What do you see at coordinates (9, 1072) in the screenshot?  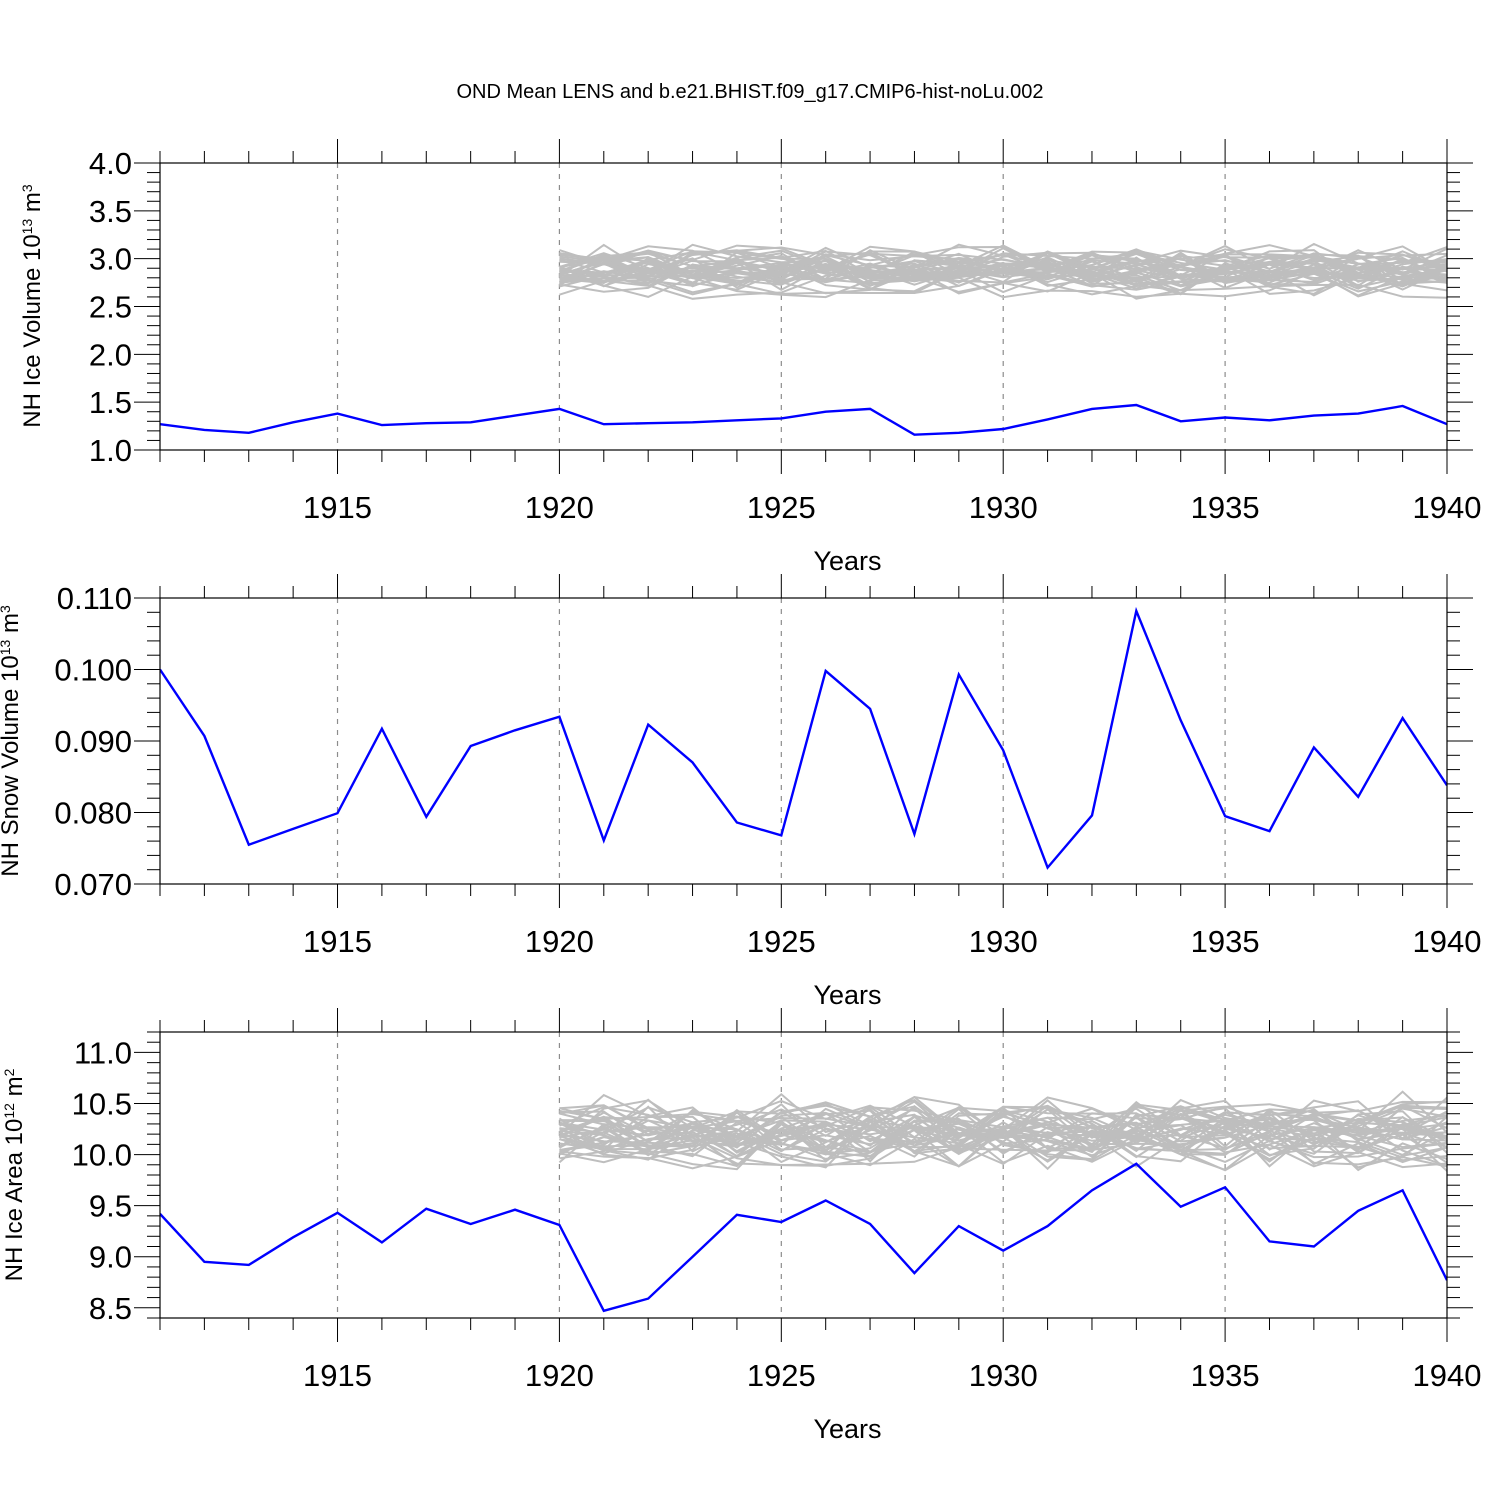 I see `y-axis-label-superscript: 2` at bounding box center [9, 1072].